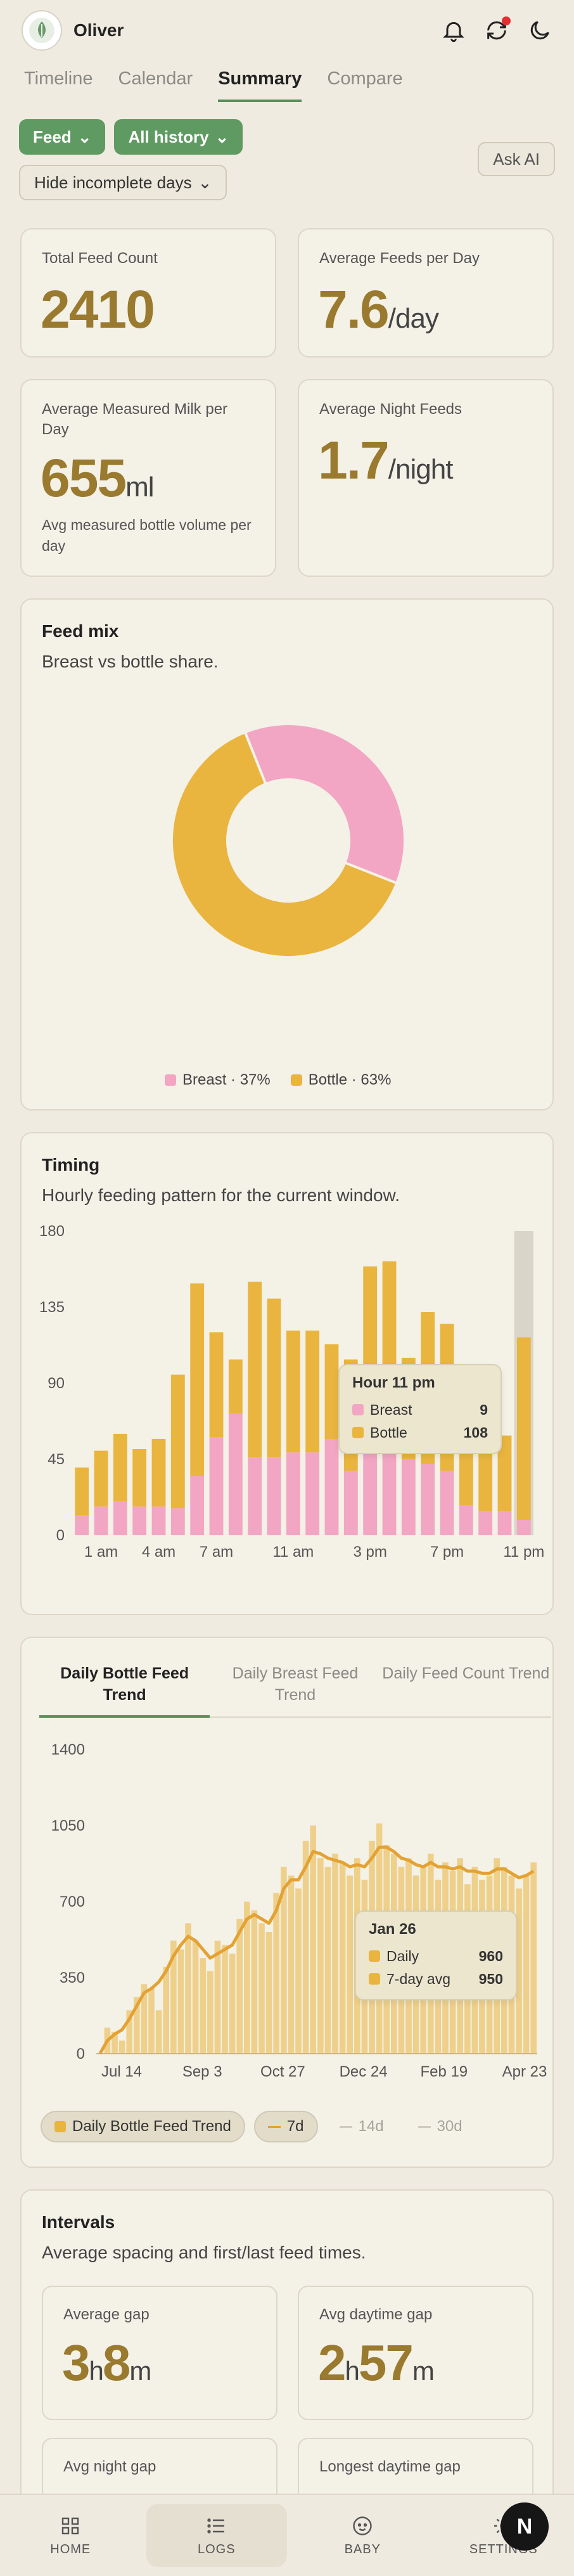 The image size is (574, 2576). I want to click on section-title: Feed mix, so click(80, 631).